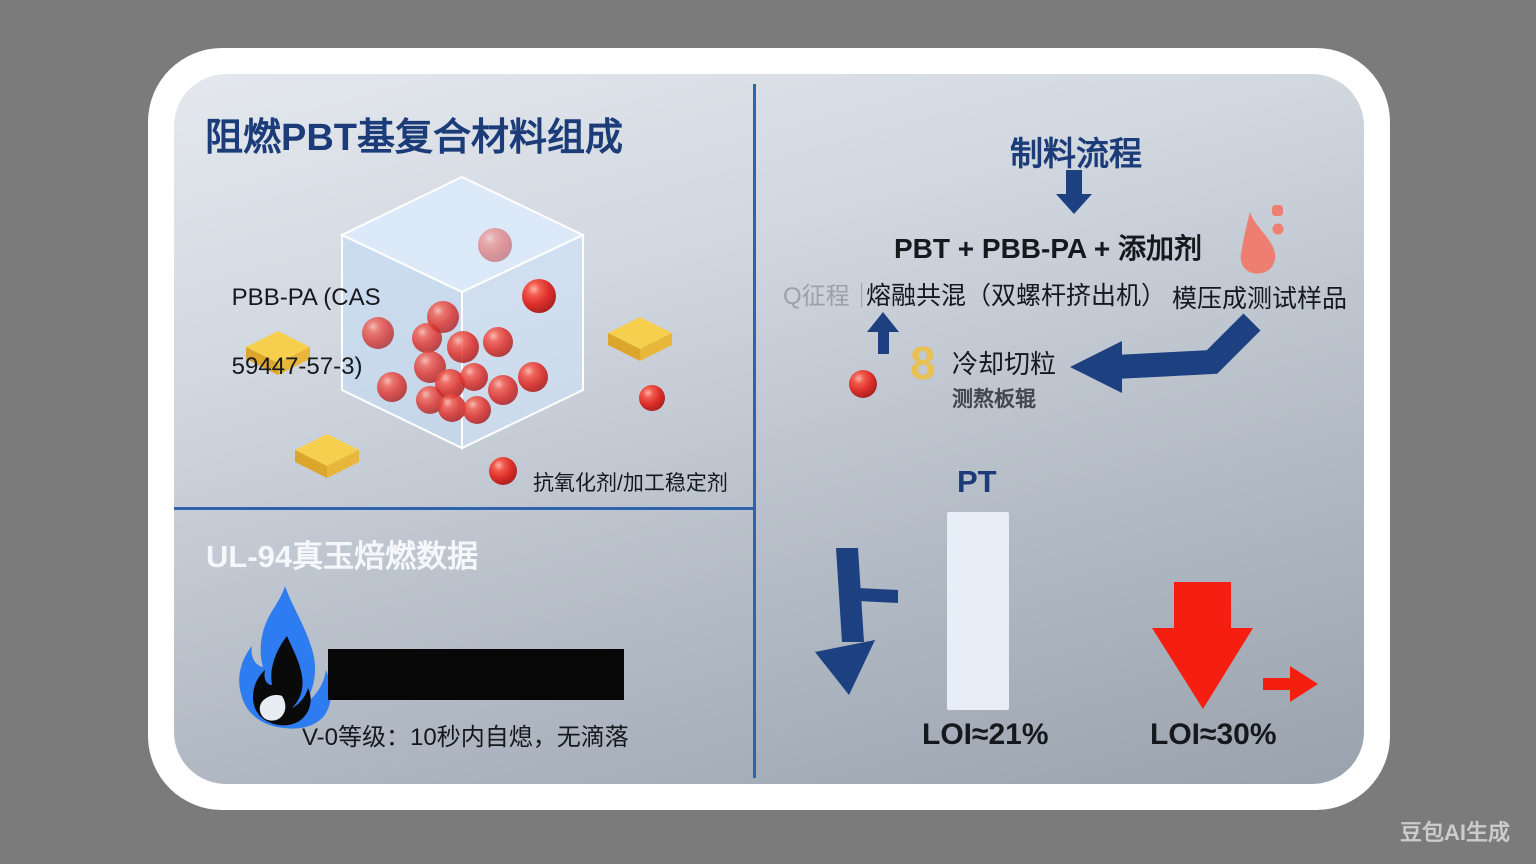 This screenshot has height=864, width=1536. Describe the element at coordinates (1048, 248) in the screenshot. I see `process-step-mix: PBT + PBB-PA + 添加剂` at that location.